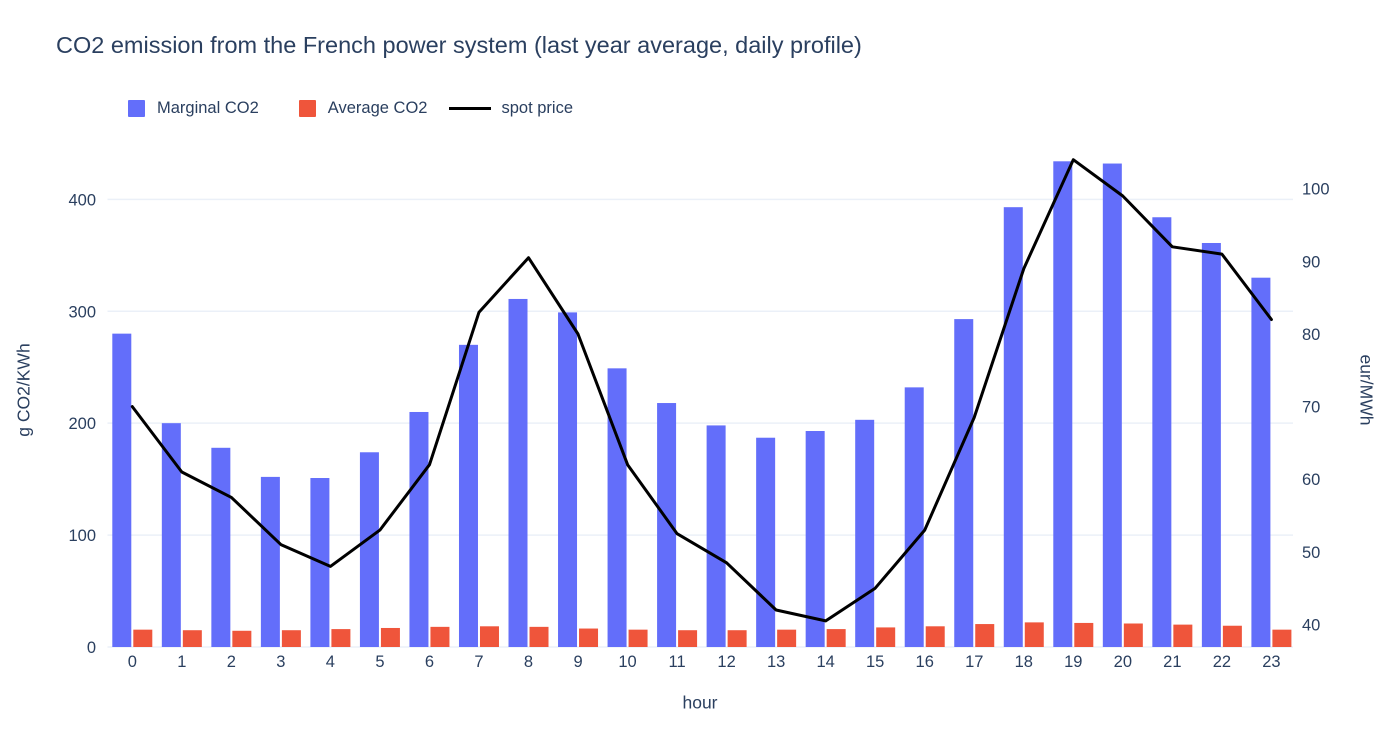  I want to click on y-left-tick-label-100: 100, so click(82, 536).